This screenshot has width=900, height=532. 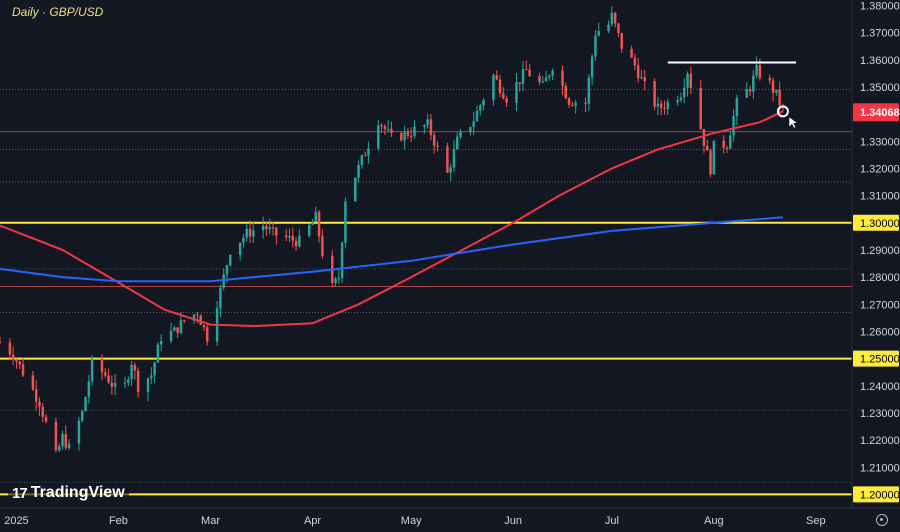 I want to click on tradingview-logo: 17 TradingView, so click(x=68, y=493).